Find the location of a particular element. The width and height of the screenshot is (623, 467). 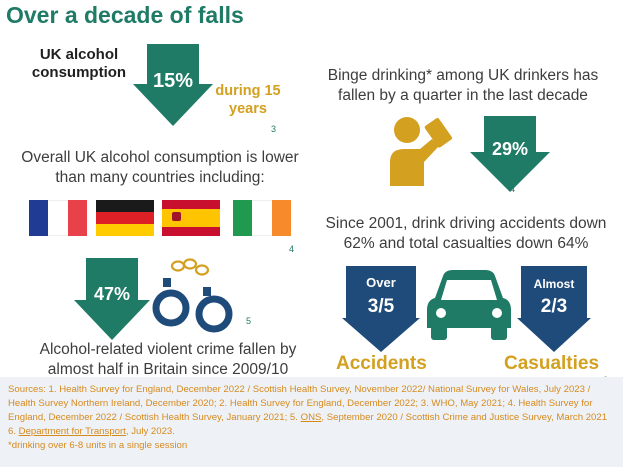

violent-crime-percent: 47% is located at coordinates (112, 294).